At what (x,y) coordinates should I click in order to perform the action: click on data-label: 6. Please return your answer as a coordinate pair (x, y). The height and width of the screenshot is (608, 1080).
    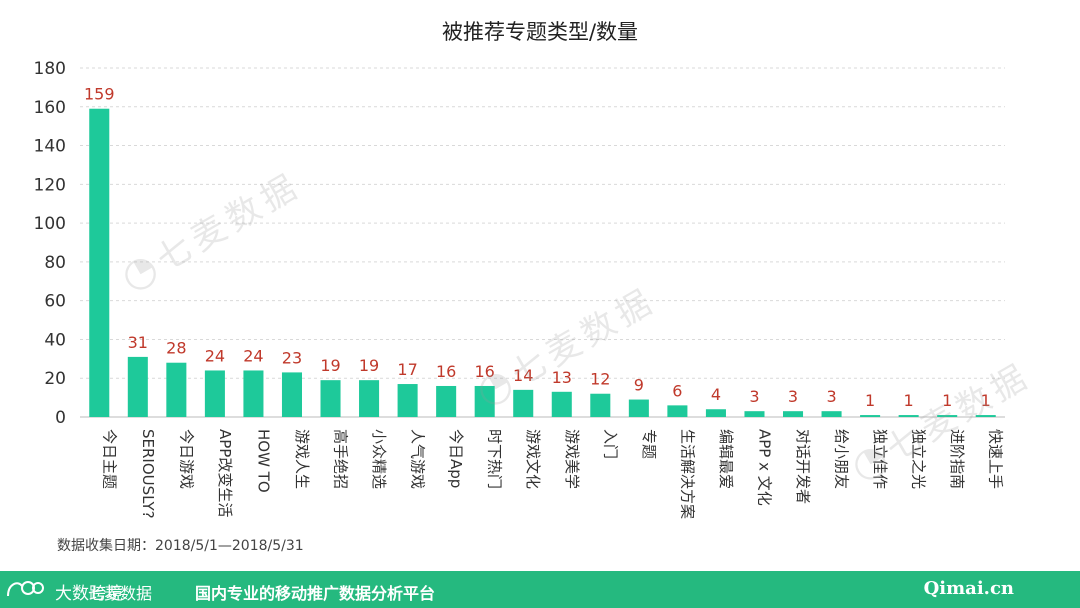
    Looking at the image, I should click on (677, 390).